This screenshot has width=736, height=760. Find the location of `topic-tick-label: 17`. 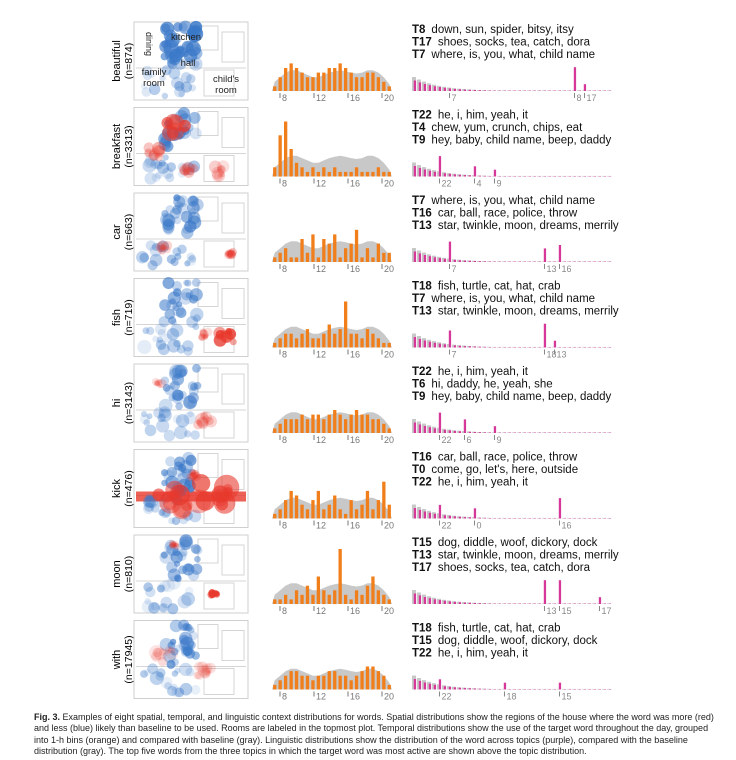

topic-tick-label: 17 is located at coordinates (607, 611).